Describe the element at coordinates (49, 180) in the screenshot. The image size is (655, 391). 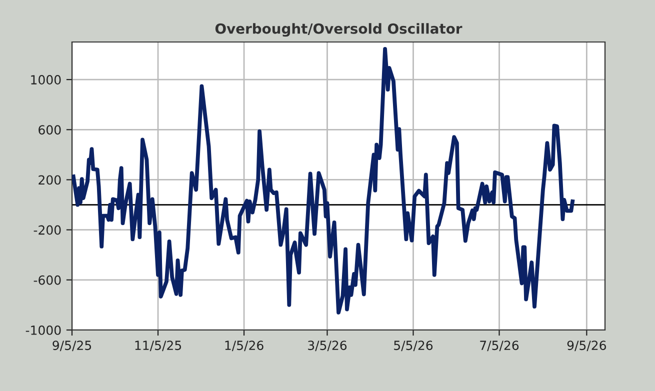
I see `y-tick-label: 200` at that location.